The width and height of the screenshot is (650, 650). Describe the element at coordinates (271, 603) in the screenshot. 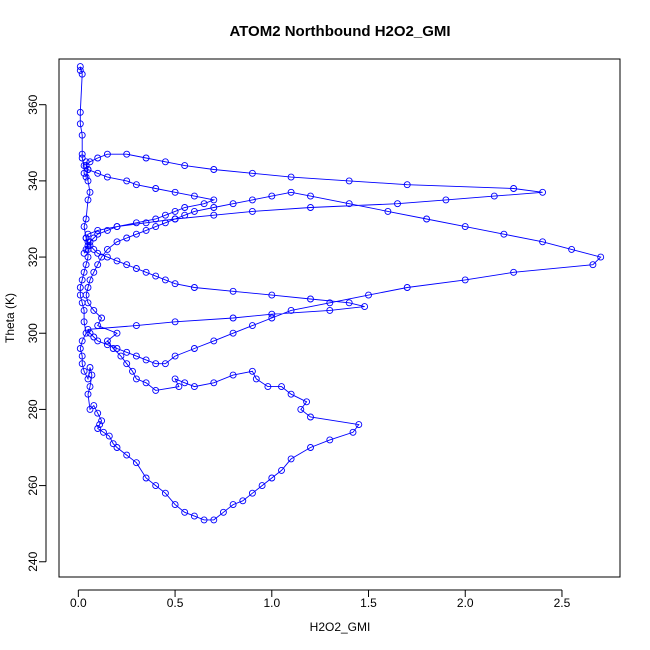

I see `x-tick-label: 1.0` at that location.